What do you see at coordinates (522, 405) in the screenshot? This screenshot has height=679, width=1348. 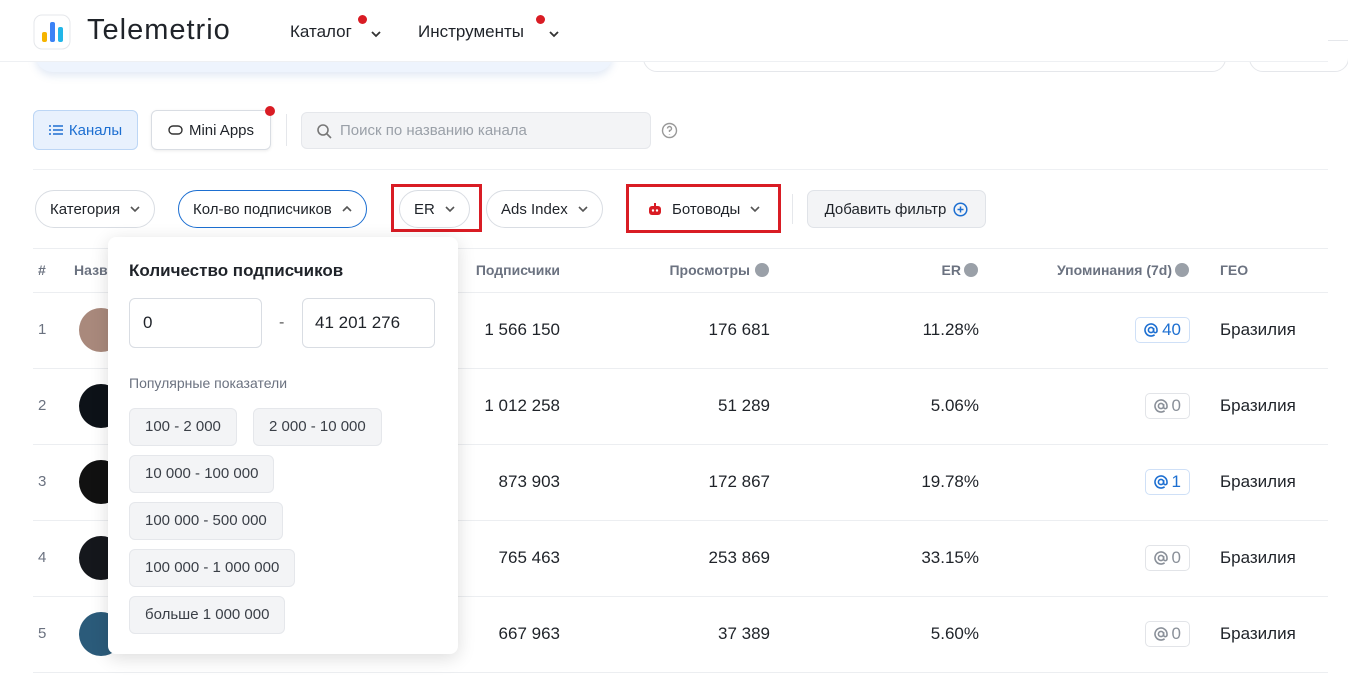 I see `subscribers: 1 012 258` at bounding box center [522, 405].